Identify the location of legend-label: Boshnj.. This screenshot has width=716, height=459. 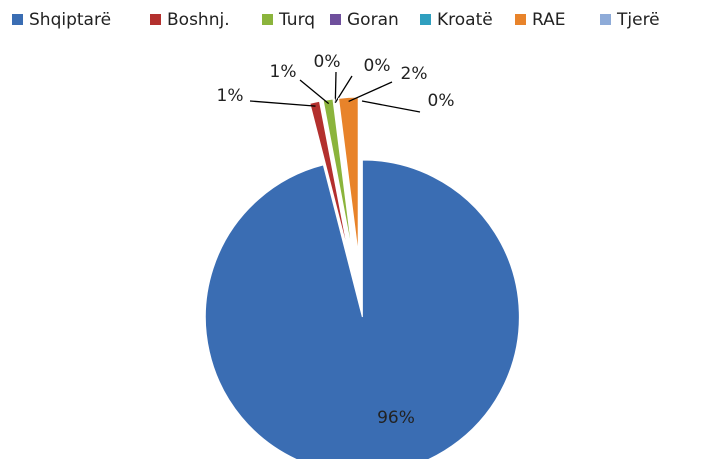
(198, 20).